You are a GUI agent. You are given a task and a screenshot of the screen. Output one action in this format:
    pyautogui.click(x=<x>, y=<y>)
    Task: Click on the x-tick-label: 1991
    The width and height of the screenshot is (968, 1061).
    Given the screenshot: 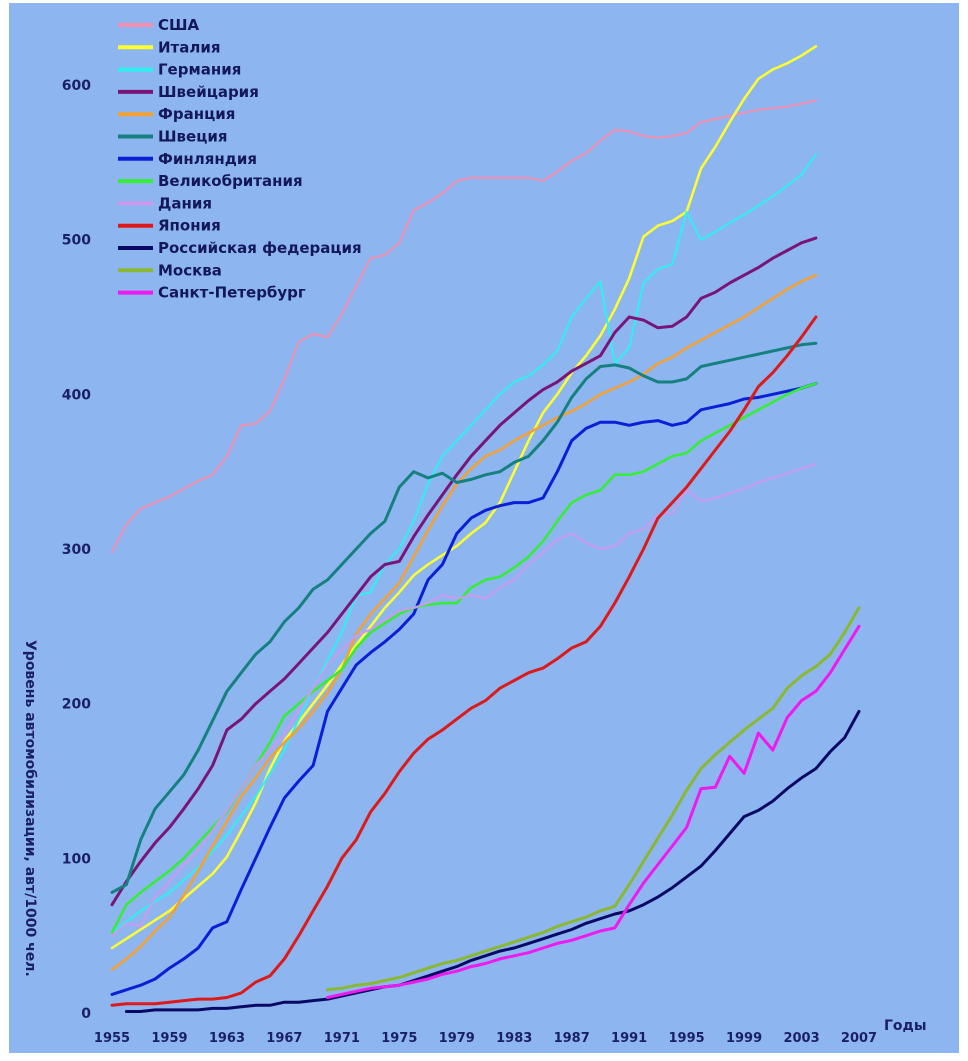 What is the action you would take?
    pyautogui.click(x=629, y=1038)
    